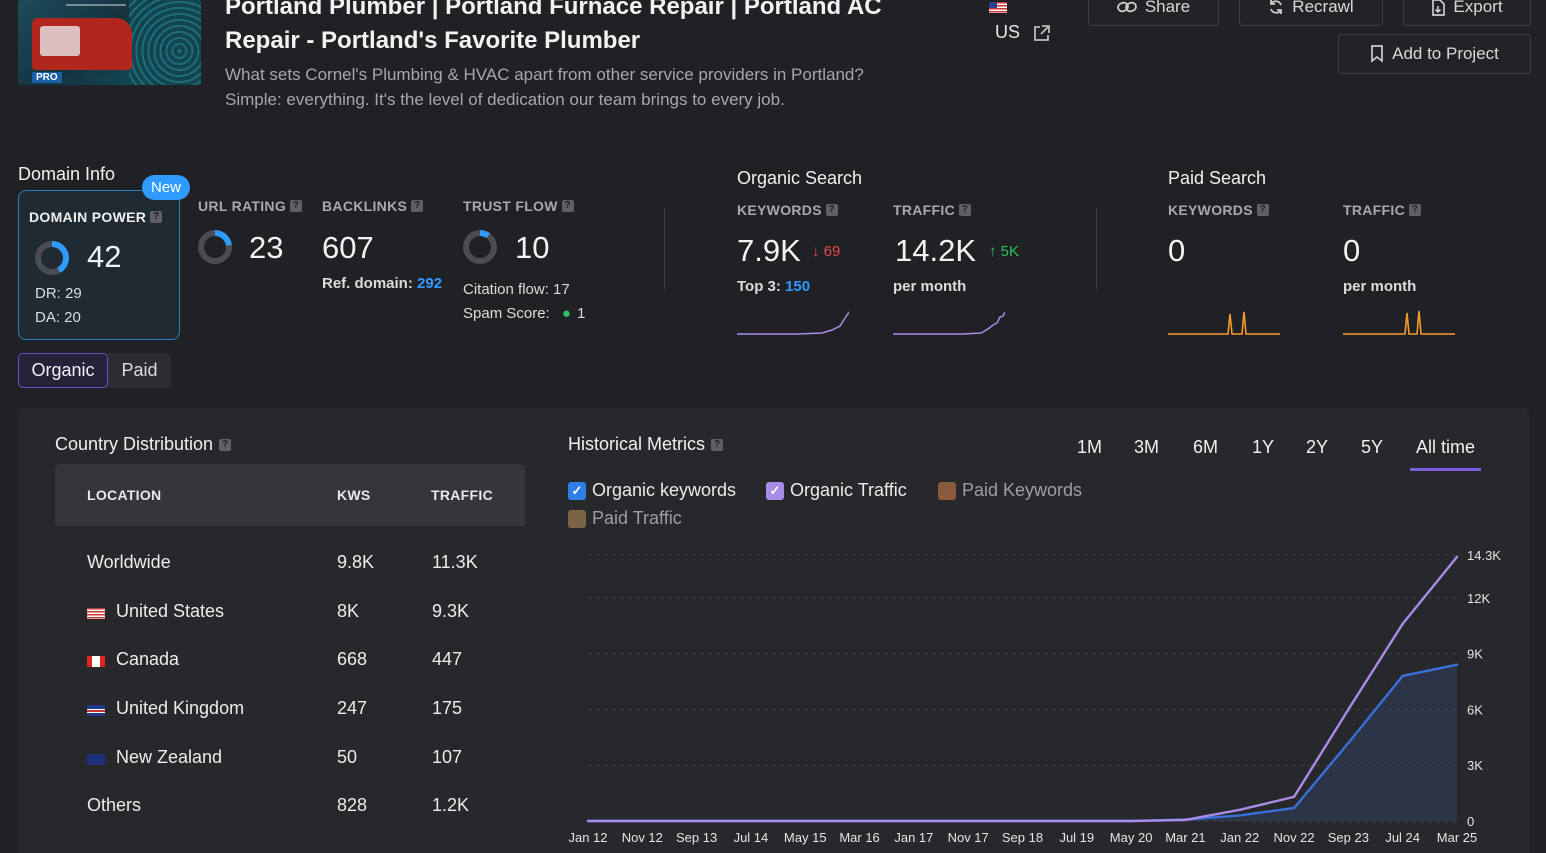 The image size is (1546, 853). What do you see at coordinates (696, 837) in the screenshot?
I see `x-tick-label: Sep 13` at bounding box center [696, 837].